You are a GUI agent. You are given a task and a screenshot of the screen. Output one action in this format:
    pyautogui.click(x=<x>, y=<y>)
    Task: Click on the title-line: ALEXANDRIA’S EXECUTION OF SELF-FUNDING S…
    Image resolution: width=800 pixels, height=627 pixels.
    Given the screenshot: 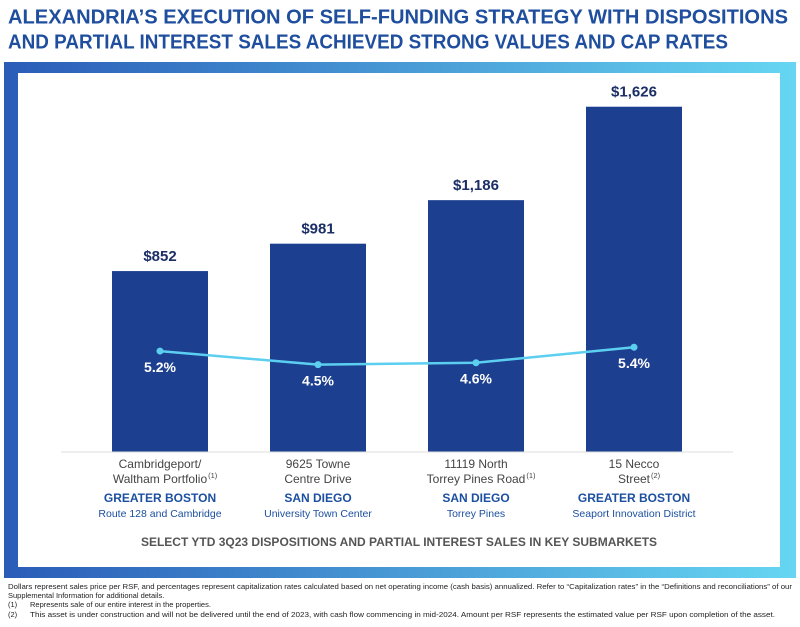 What is the action you would take?
    pyautogui.click(x=398, y=17)
    